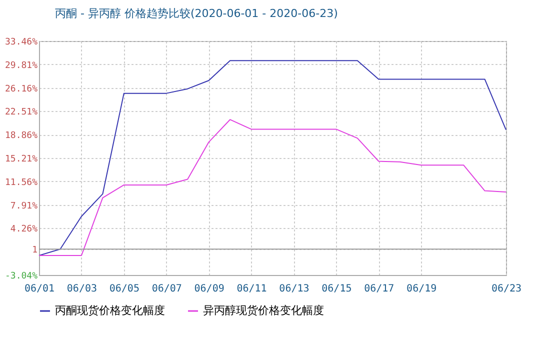  Describe the element at coordinates (506, 289) in the screenshot. I see `x-tick-label: 06/23` at that location.